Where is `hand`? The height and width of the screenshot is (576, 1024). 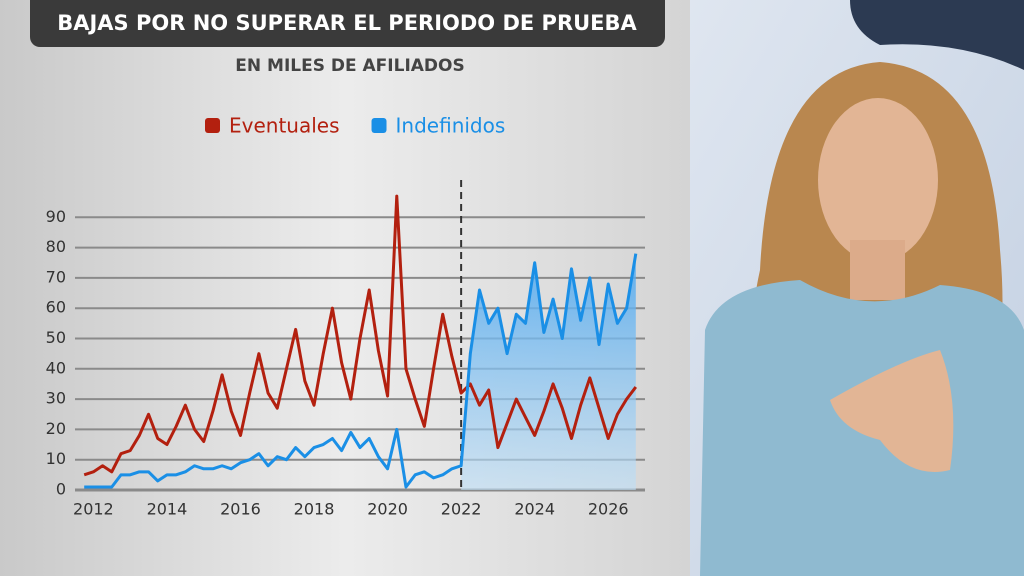
hand is located at coordinates (892, 411).